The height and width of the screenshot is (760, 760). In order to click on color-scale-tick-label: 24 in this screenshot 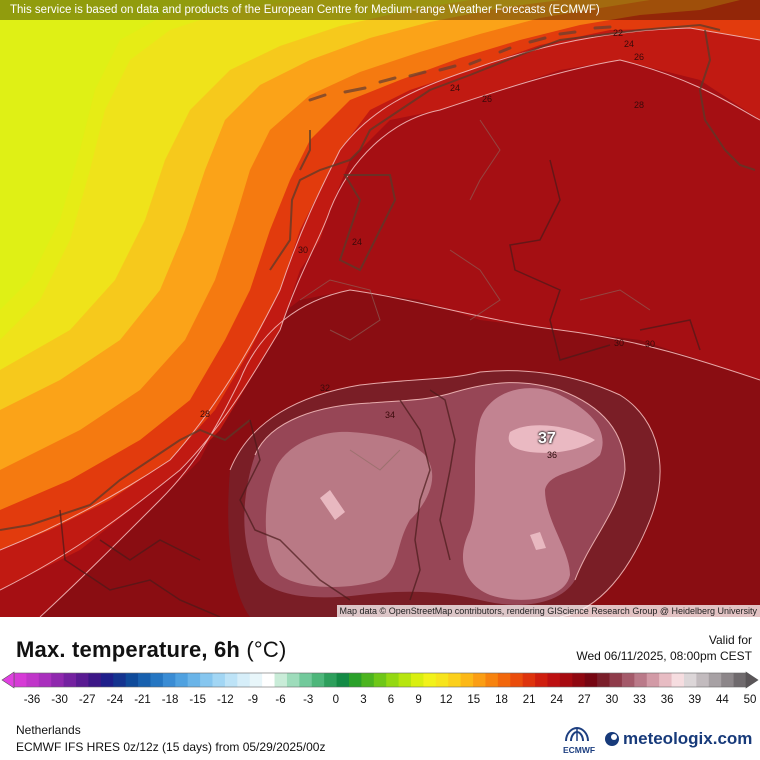, I will do `click(557, 700)`.